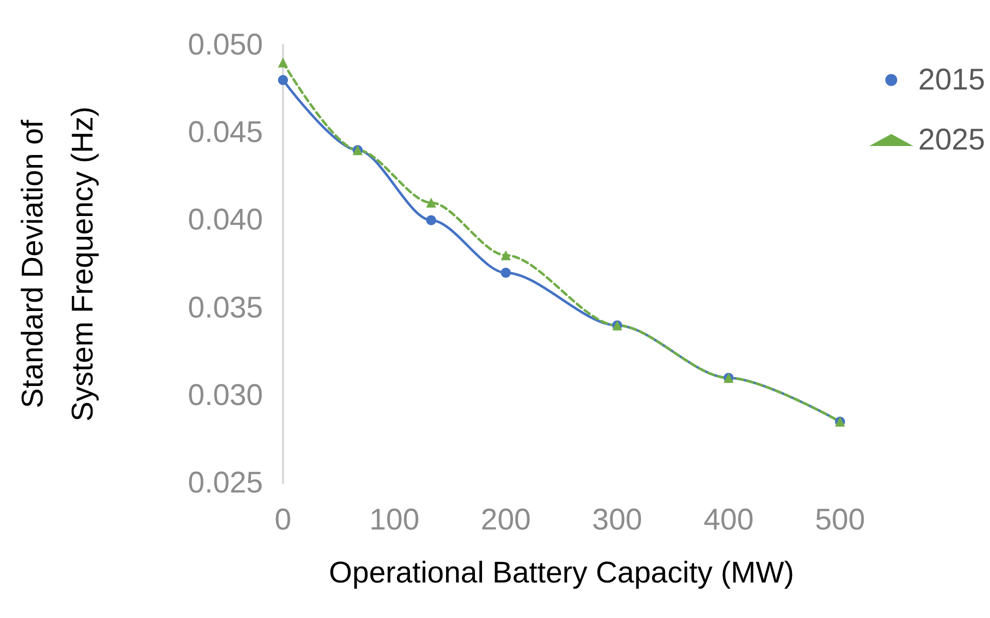 The image size is (990, 618). Describe the element at coordinates (952, 140) in the screenshot. I see `legend-label: 2025` at that location.